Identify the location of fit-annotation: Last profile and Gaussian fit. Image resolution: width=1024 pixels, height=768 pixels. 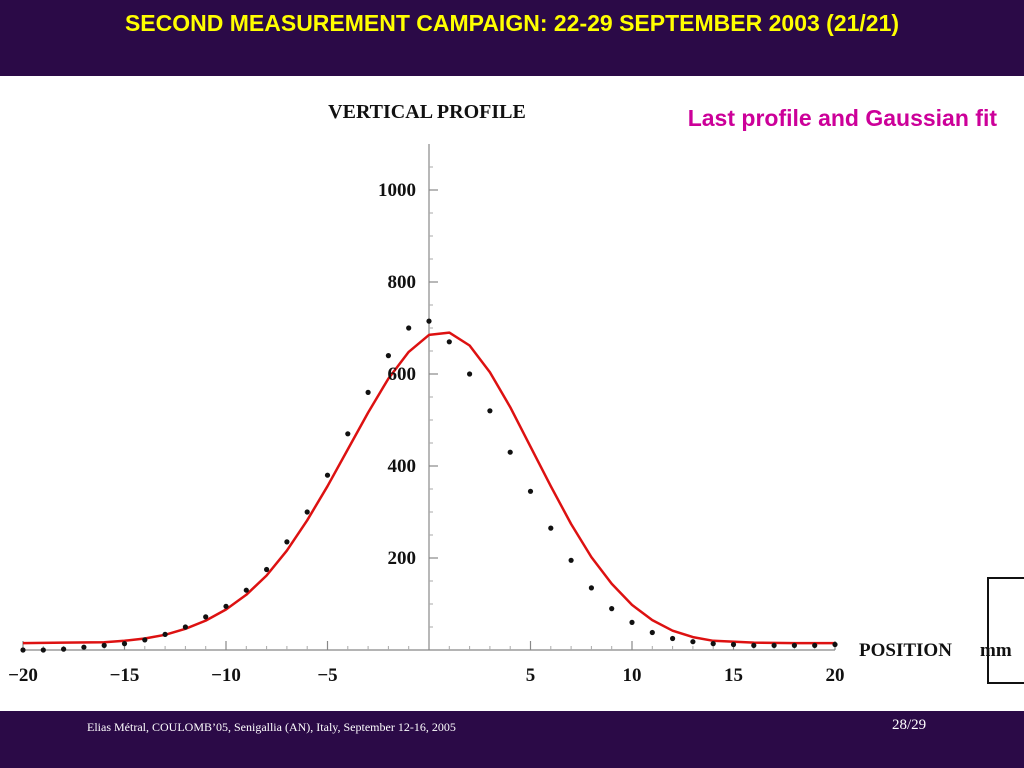
(843, 118).